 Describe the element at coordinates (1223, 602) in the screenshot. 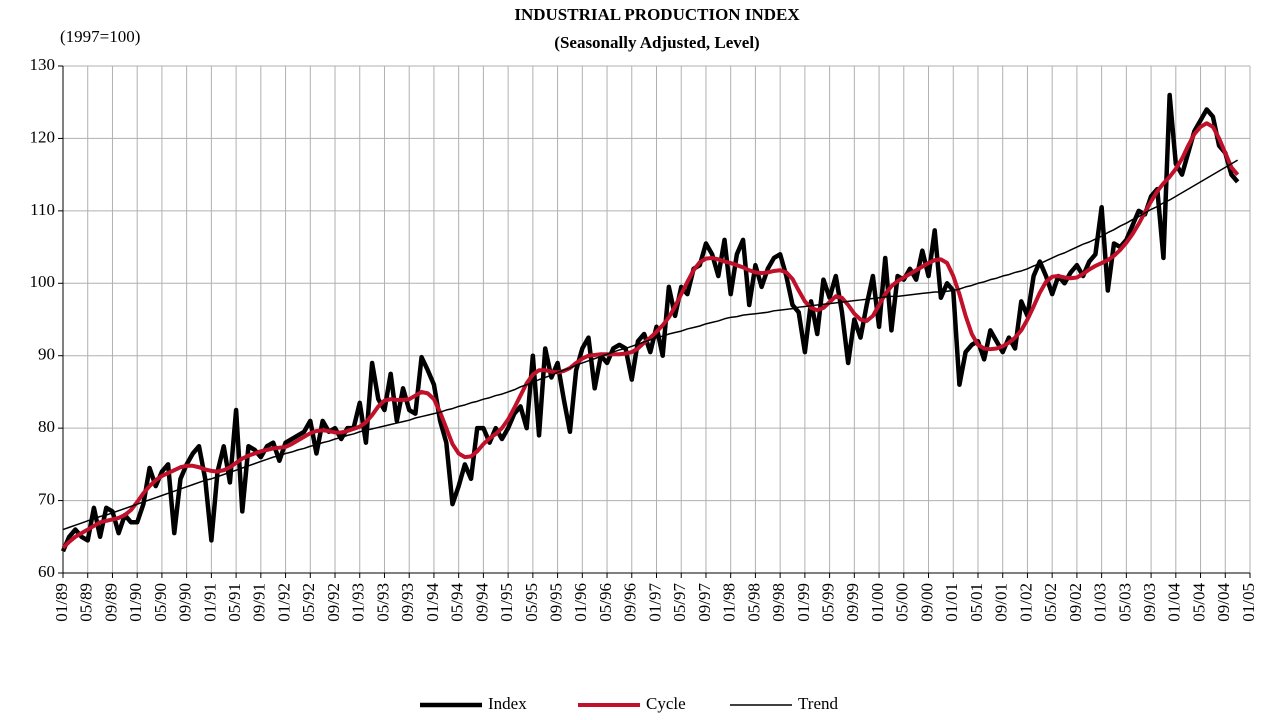

I see `x-tick-label: 09/04` at that location.